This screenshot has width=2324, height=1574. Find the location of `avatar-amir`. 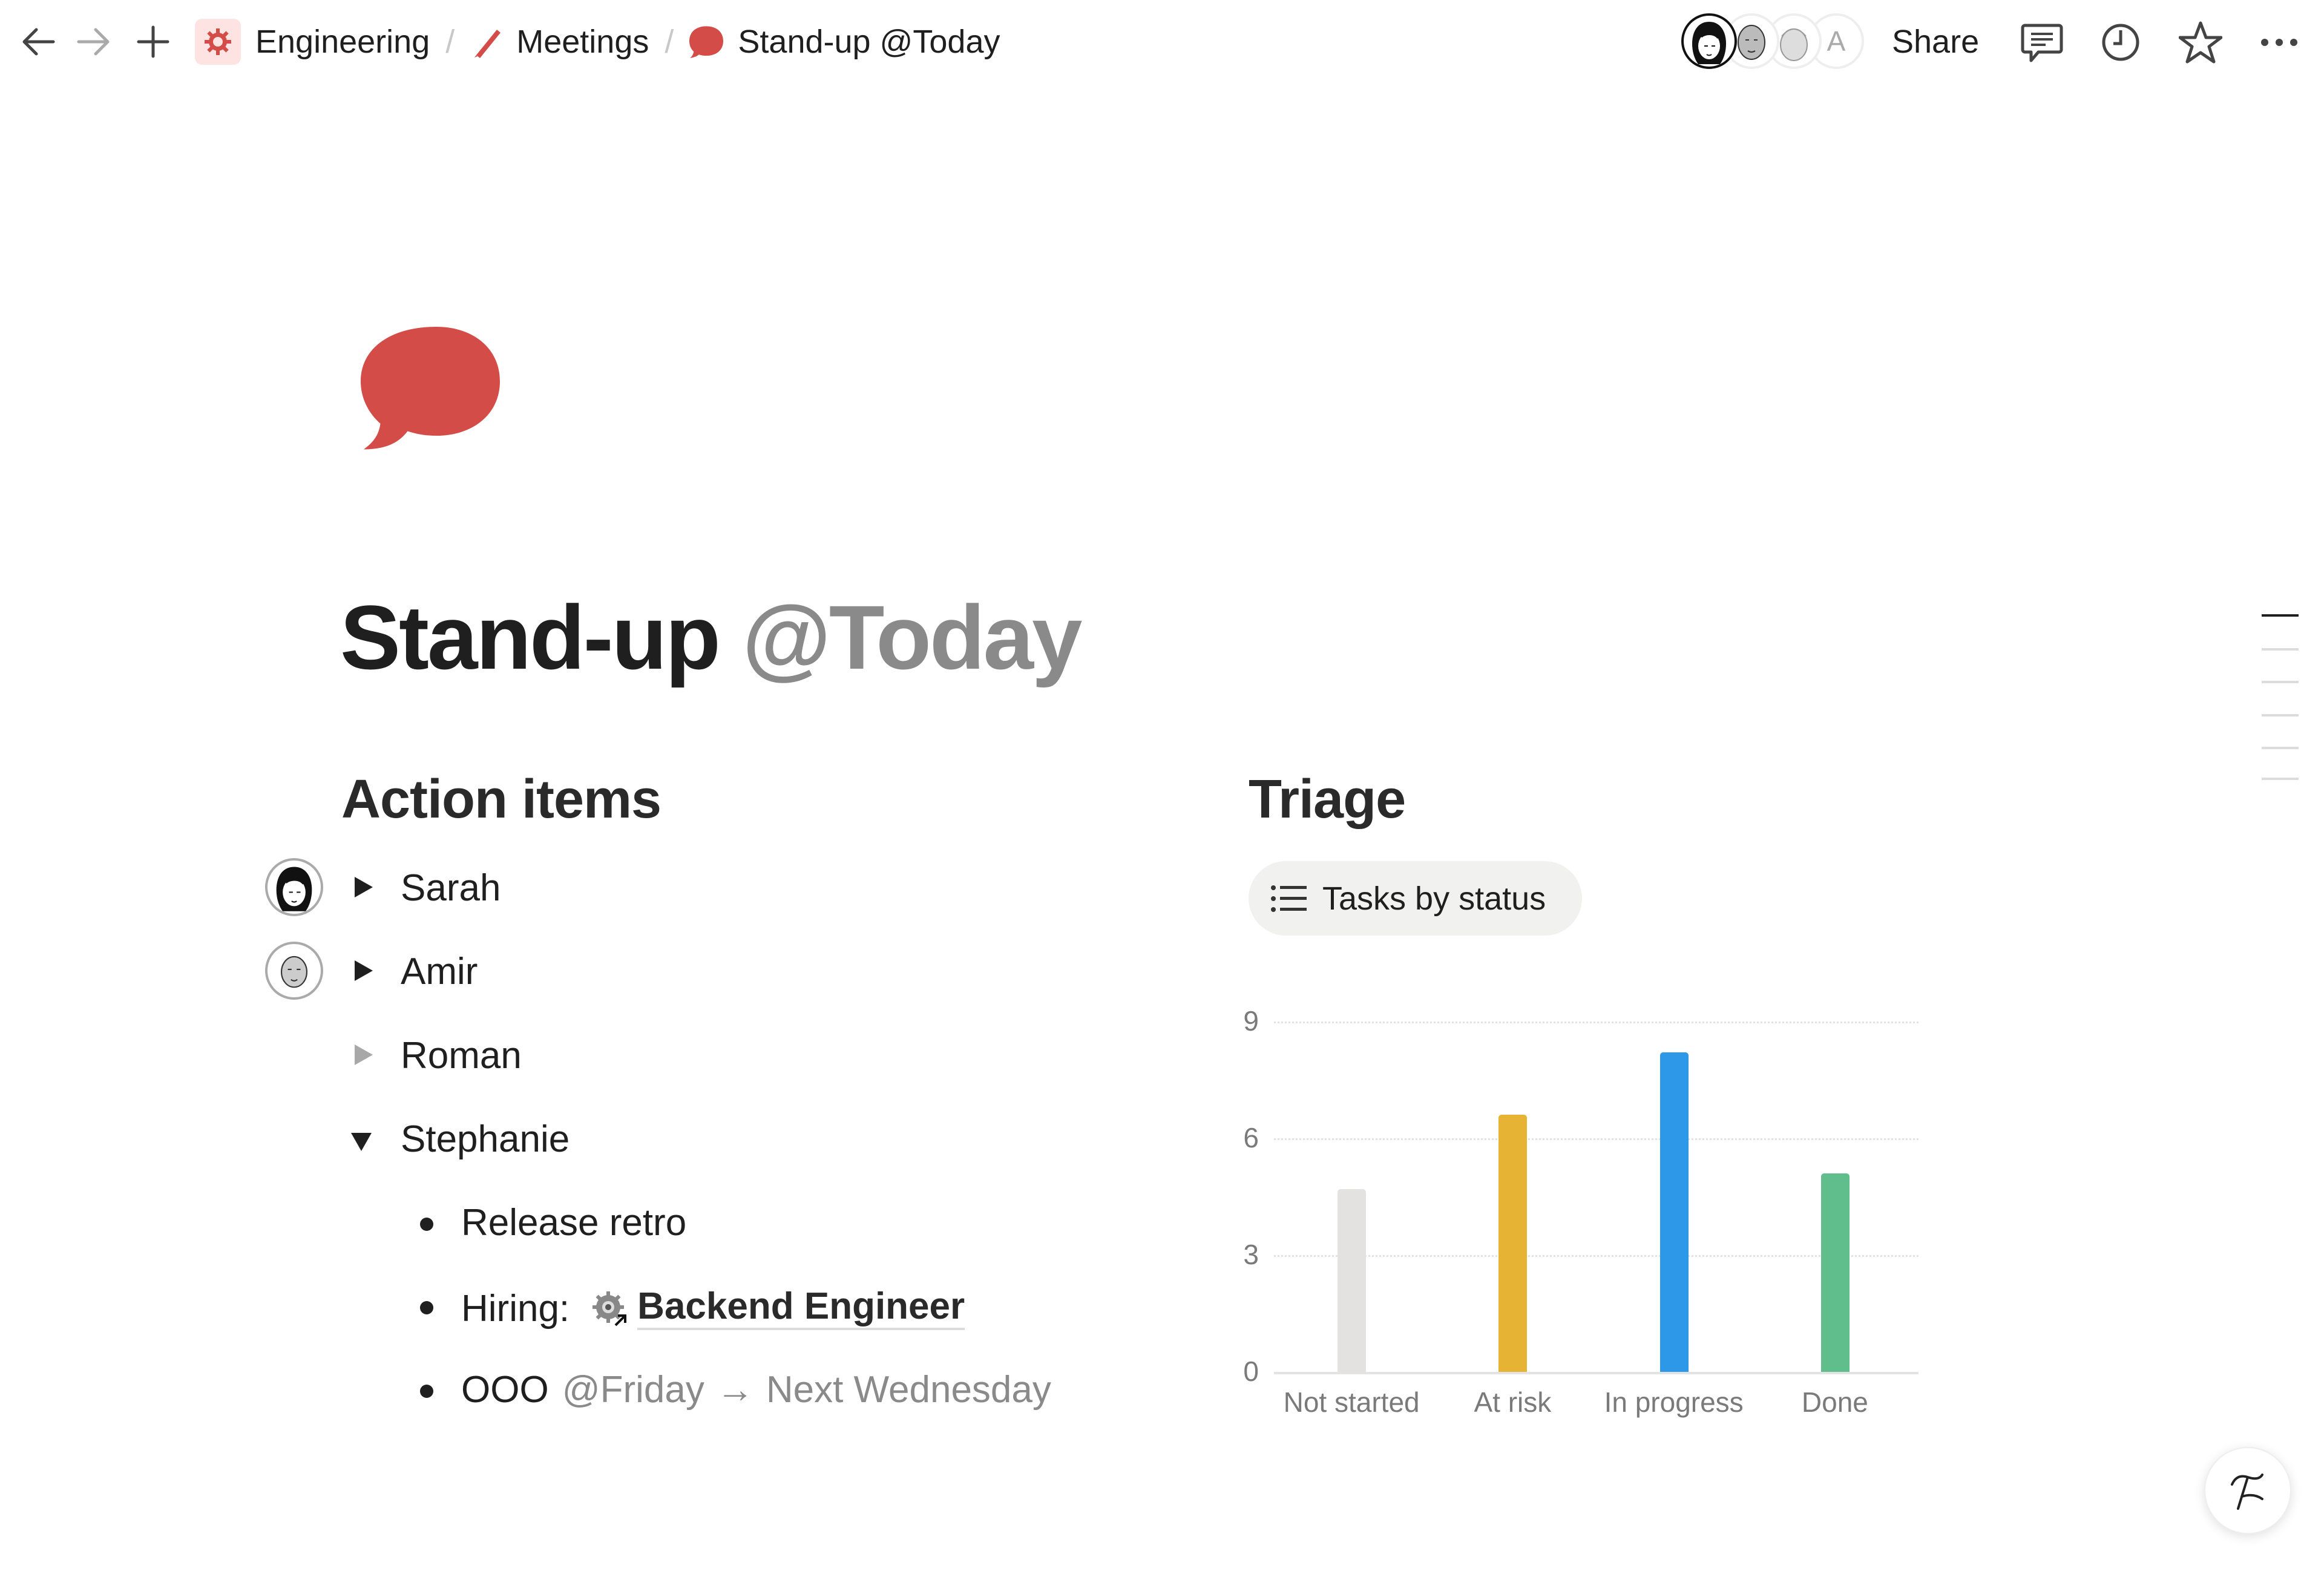

avatar-amir is located at coordinates (294, 971).